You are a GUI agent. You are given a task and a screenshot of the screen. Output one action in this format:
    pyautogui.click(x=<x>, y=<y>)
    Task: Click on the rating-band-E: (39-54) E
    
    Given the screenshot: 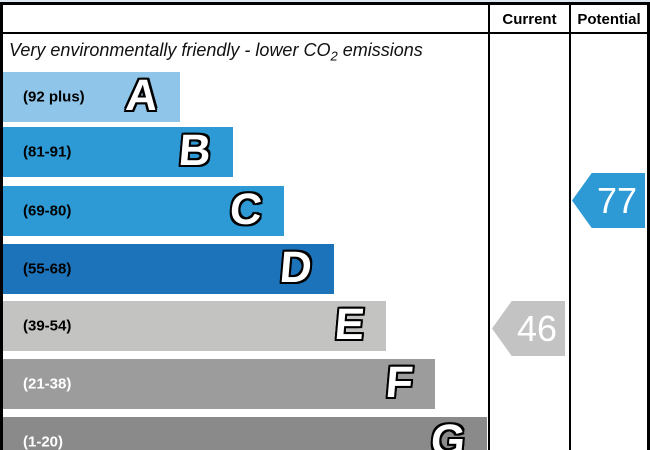 What is the action you would take?
    pyautogui.click(x=194, y=325)
    